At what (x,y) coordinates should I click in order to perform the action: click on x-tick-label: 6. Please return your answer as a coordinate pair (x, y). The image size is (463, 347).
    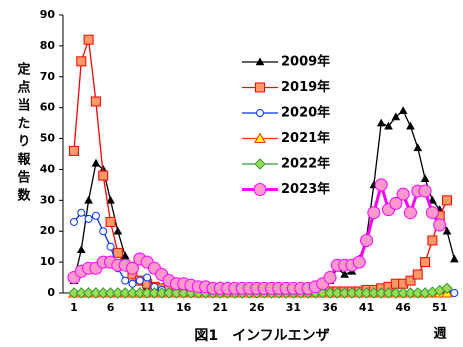
    Looking at the image, I should click on (111, 307).